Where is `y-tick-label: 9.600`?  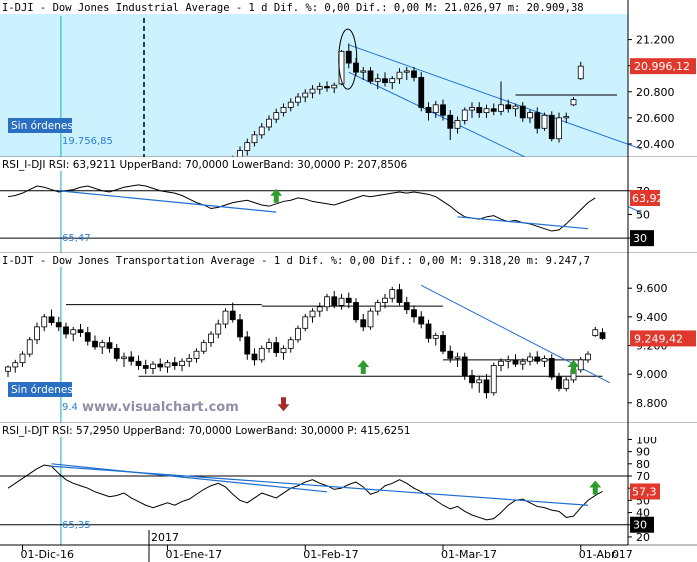
y-tick-label: 9.600 is located at coordinates (652, 288).